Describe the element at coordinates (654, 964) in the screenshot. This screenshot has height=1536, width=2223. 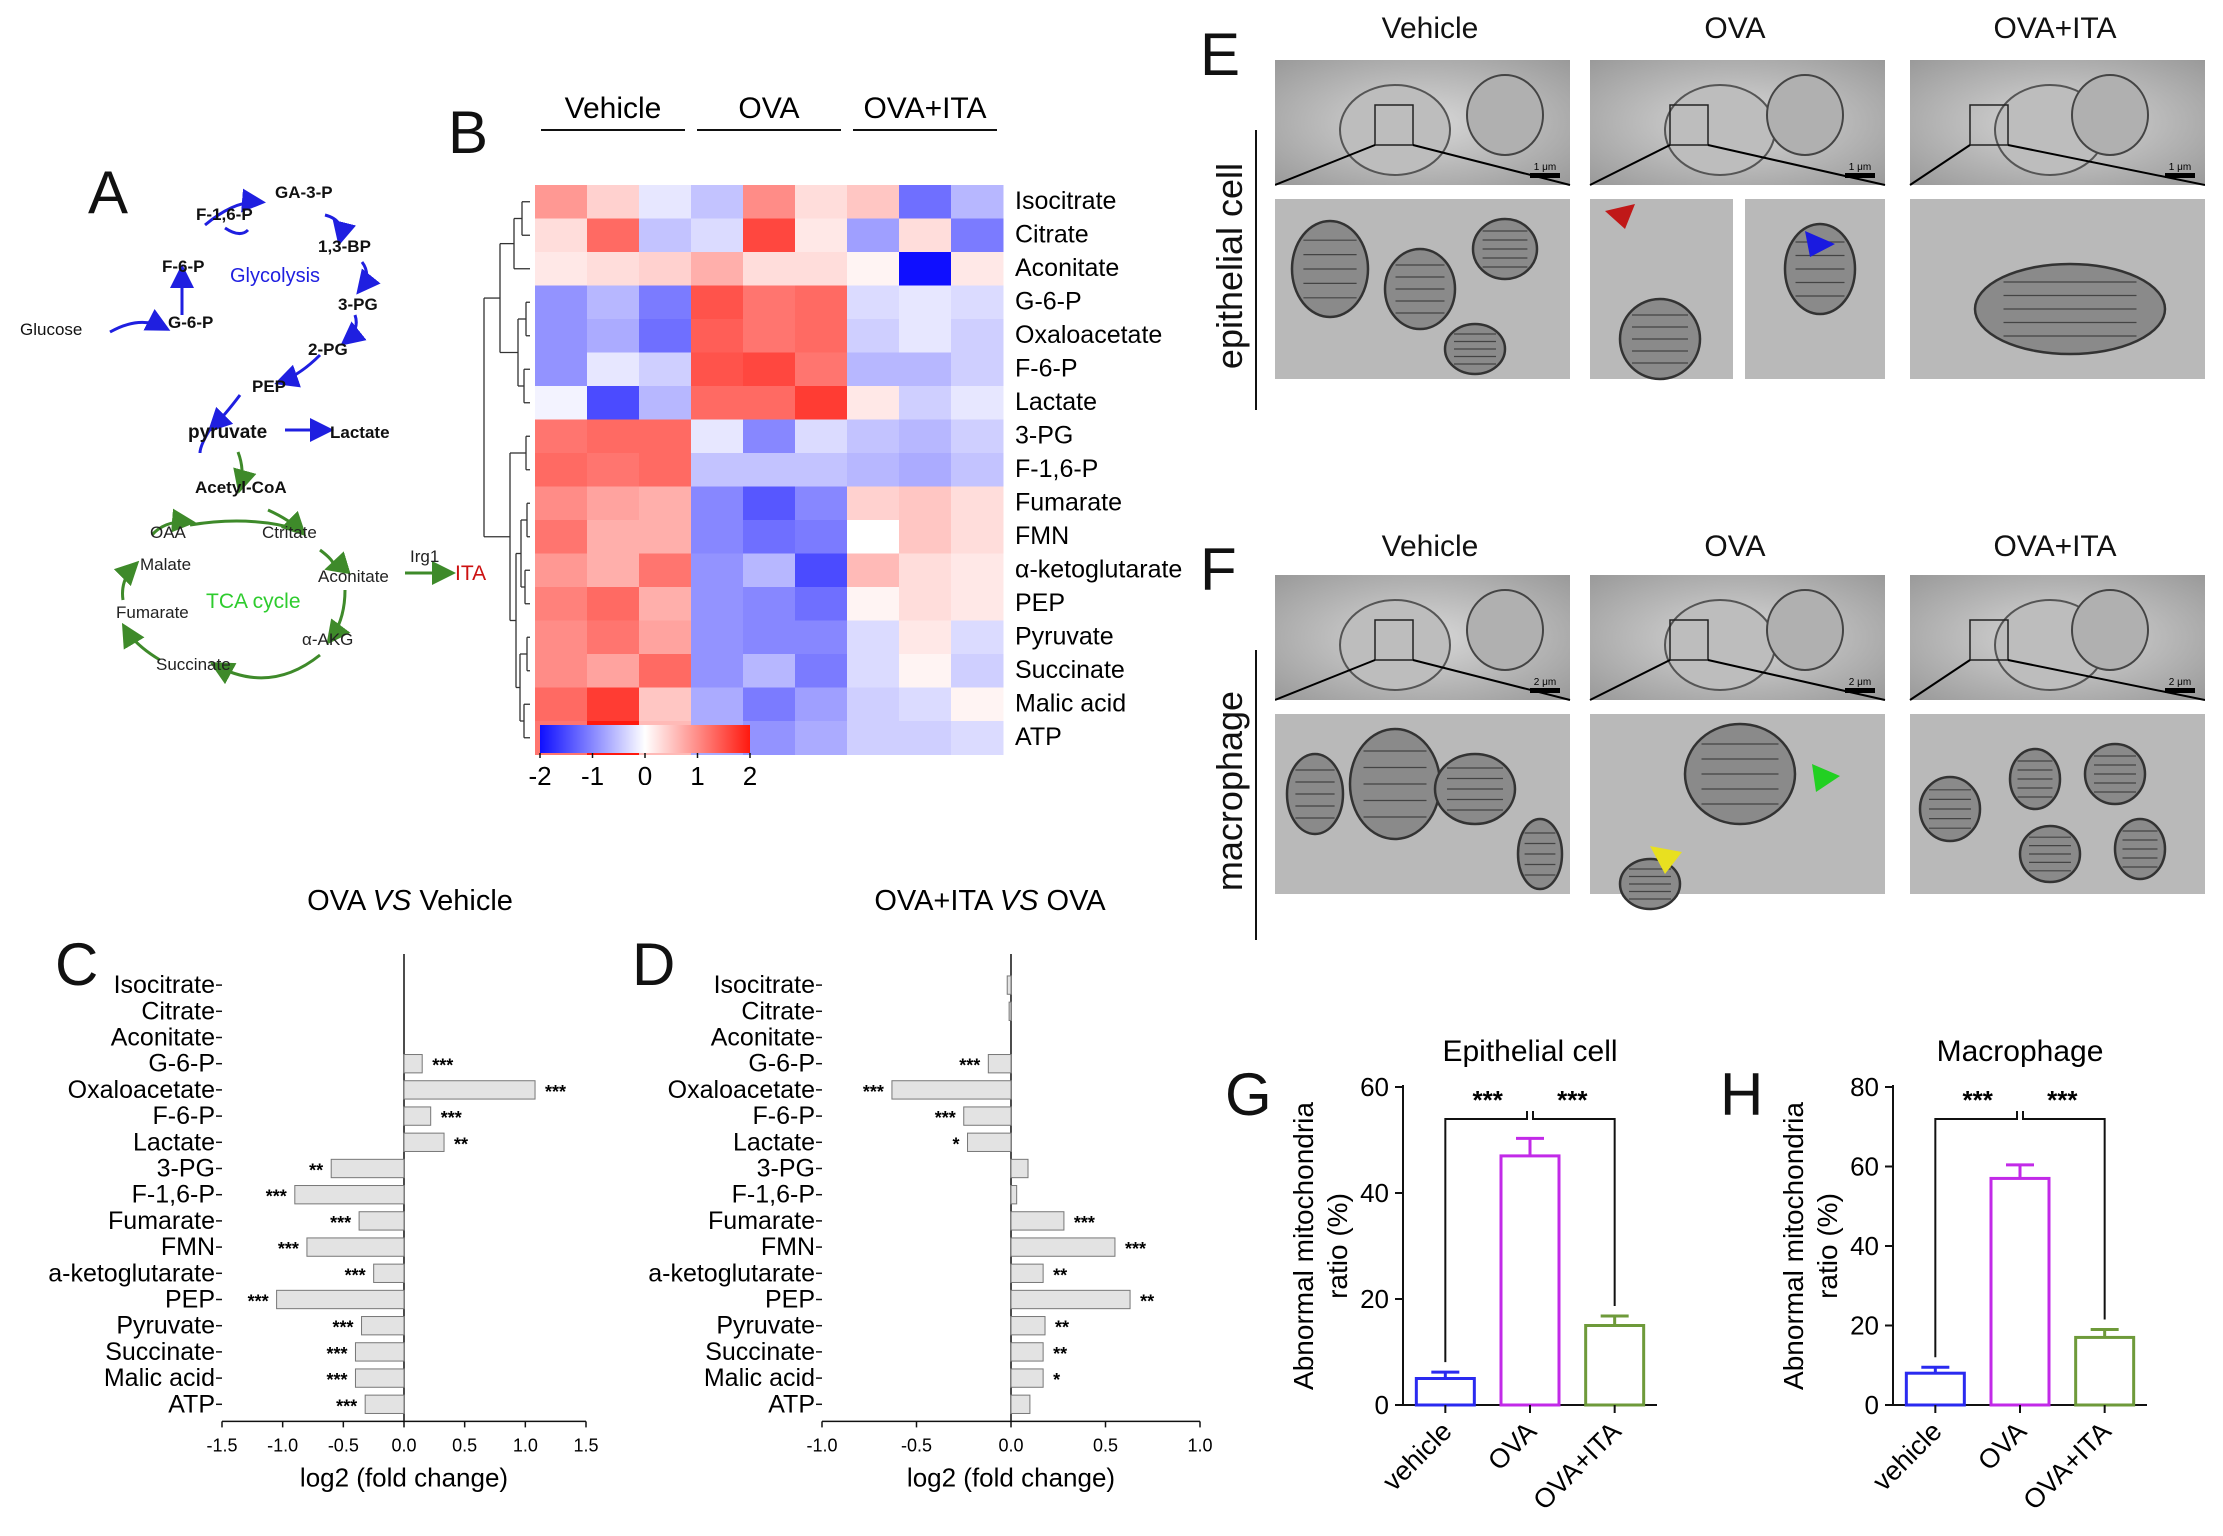
I see `panel-label-d: D` at that location.